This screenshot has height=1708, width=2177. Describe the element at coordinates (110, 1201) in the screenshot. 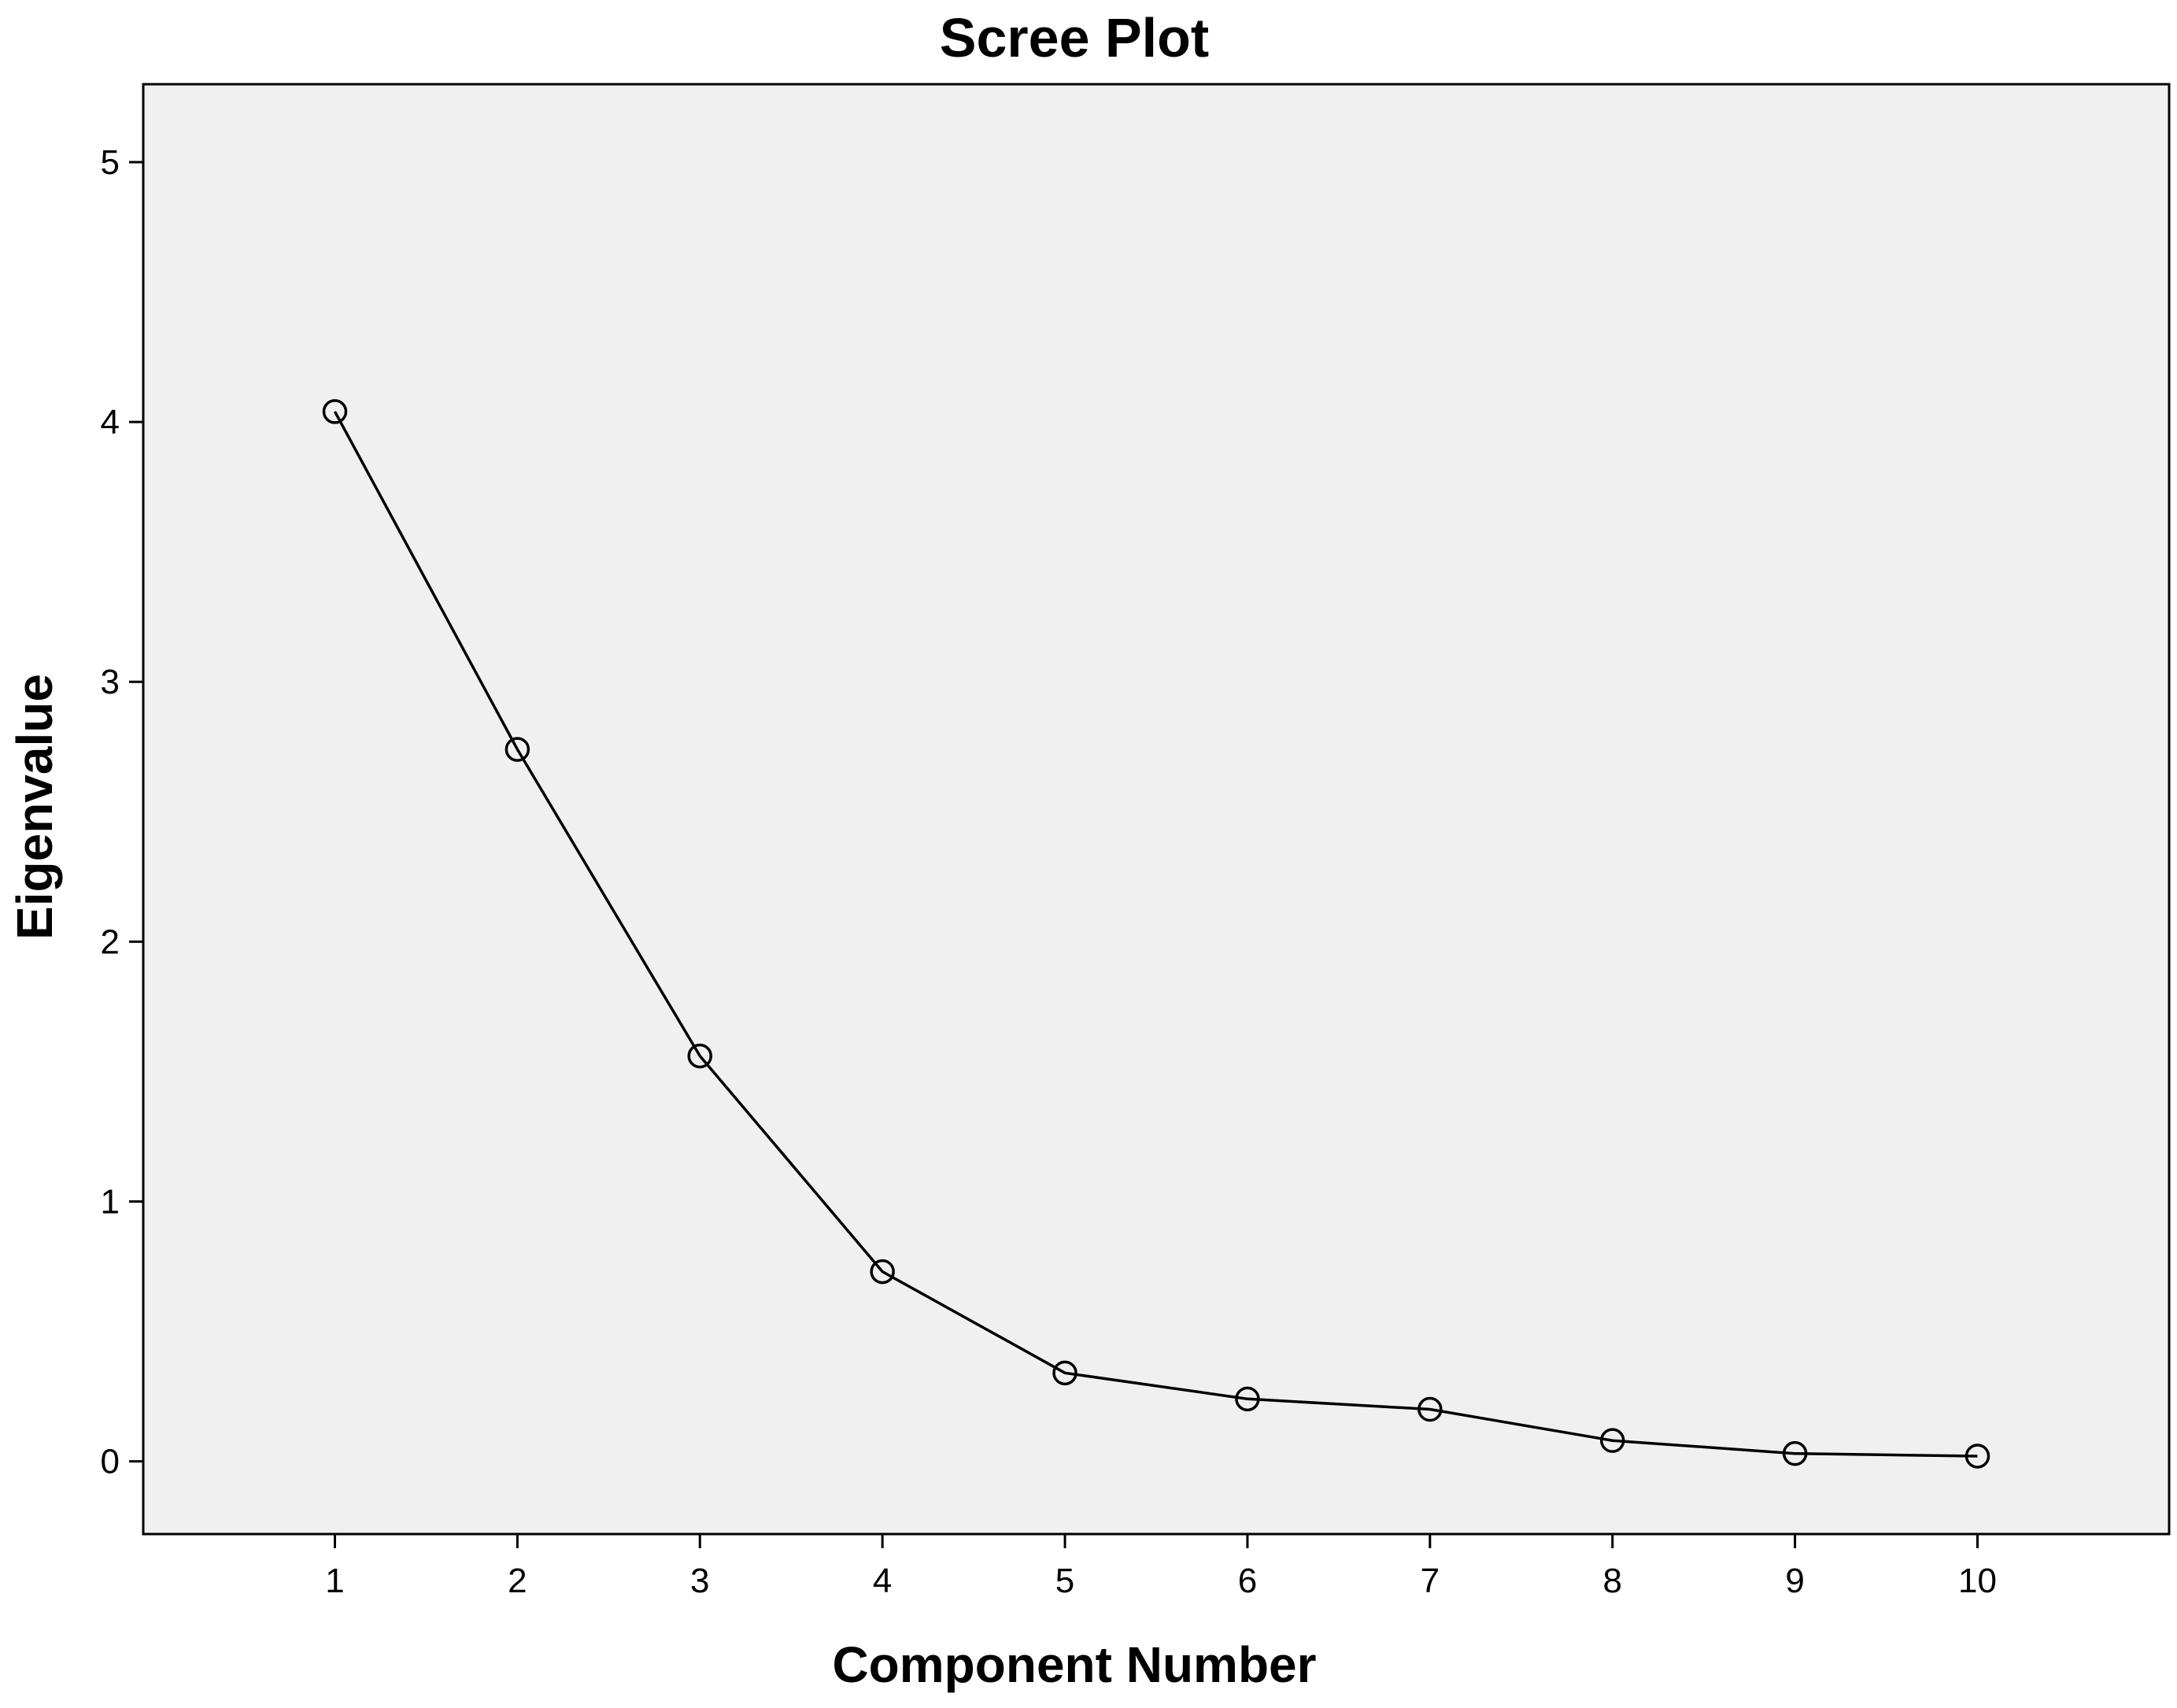

I see `y-tick-label: 1` at that location.